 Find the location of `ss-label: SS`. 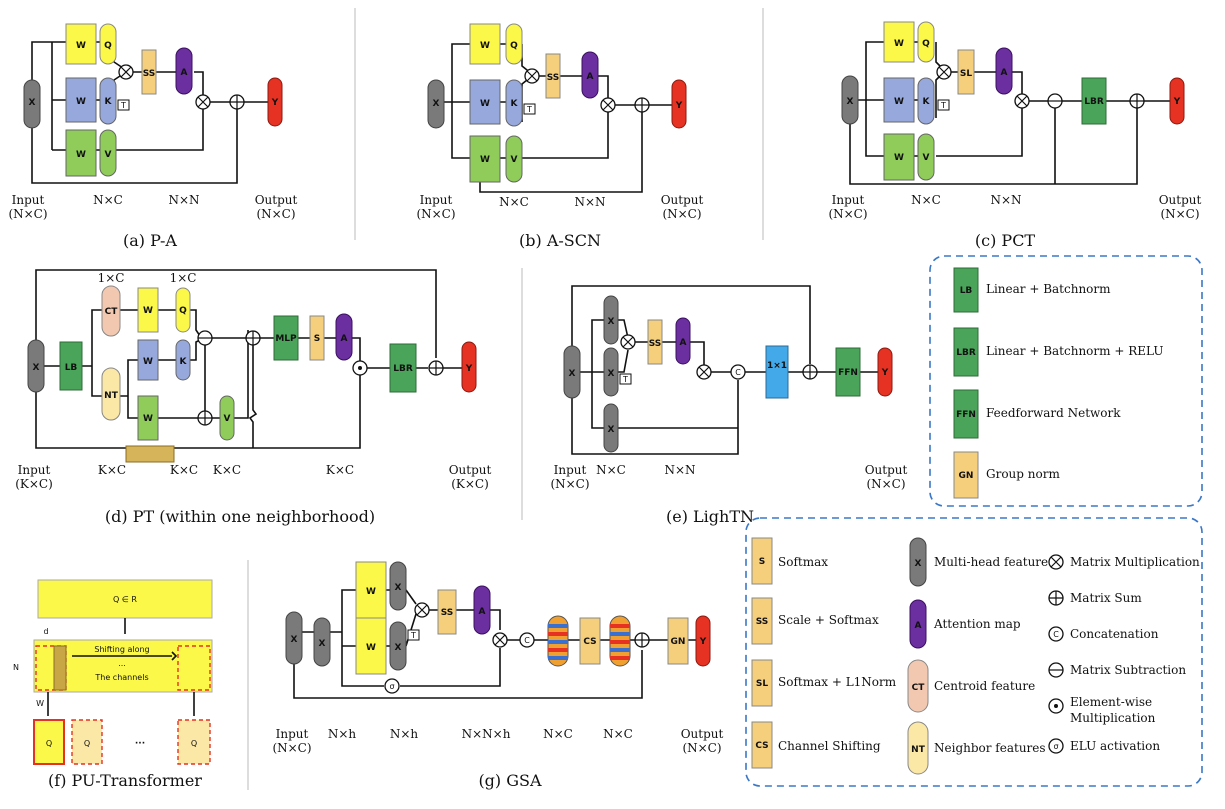

ss-label: SS is located at coordinates (553, 78).